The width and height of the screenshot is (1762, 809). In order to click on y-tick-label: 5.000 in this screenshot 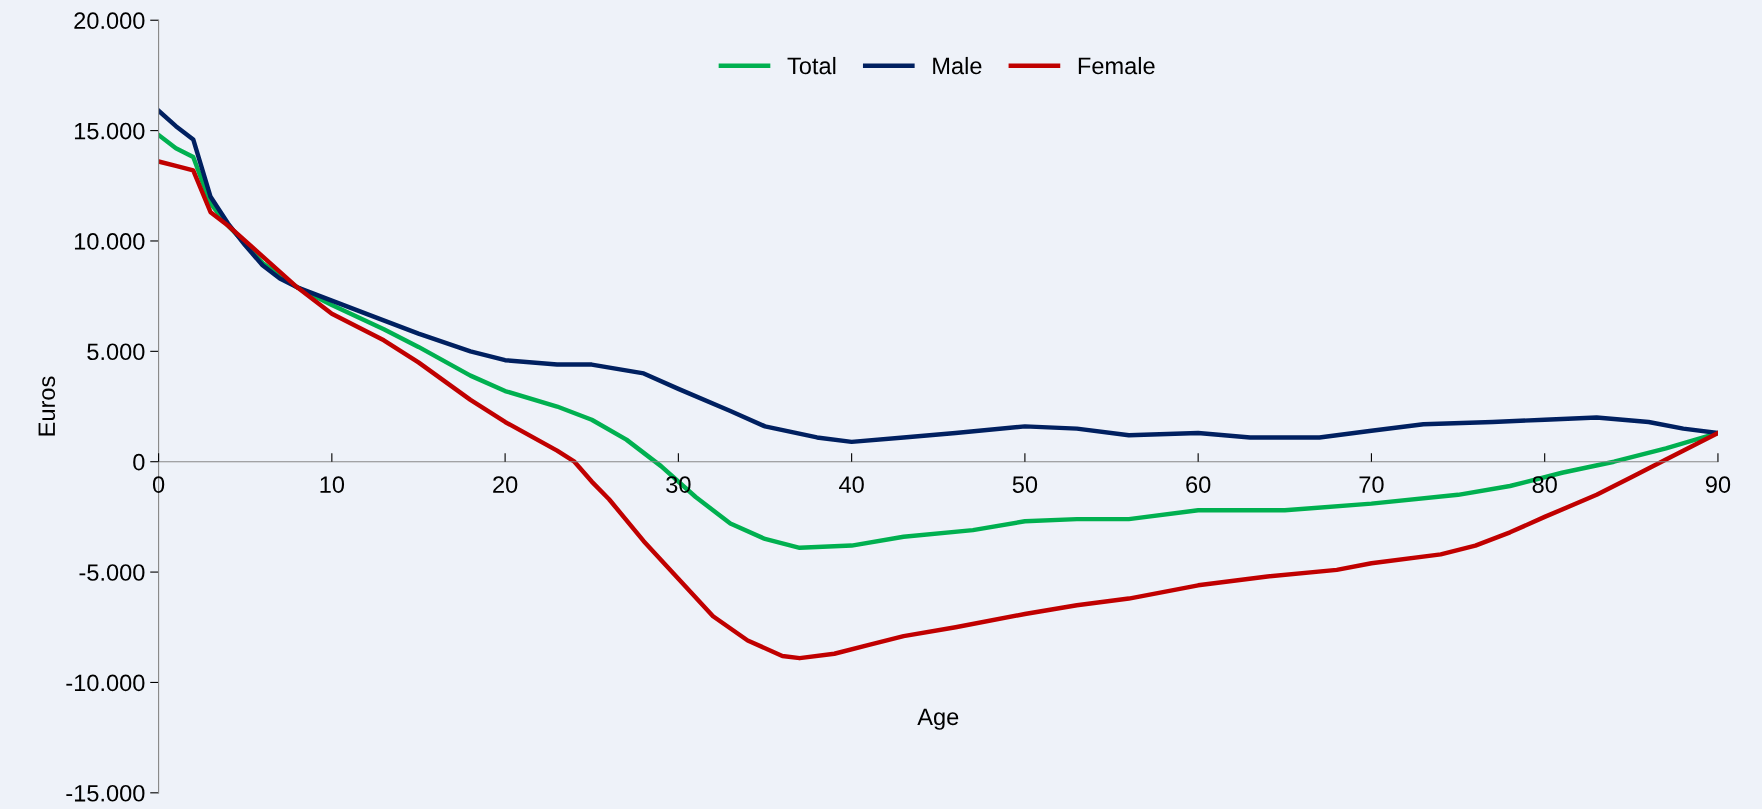, I will do `click(116, 352)`.